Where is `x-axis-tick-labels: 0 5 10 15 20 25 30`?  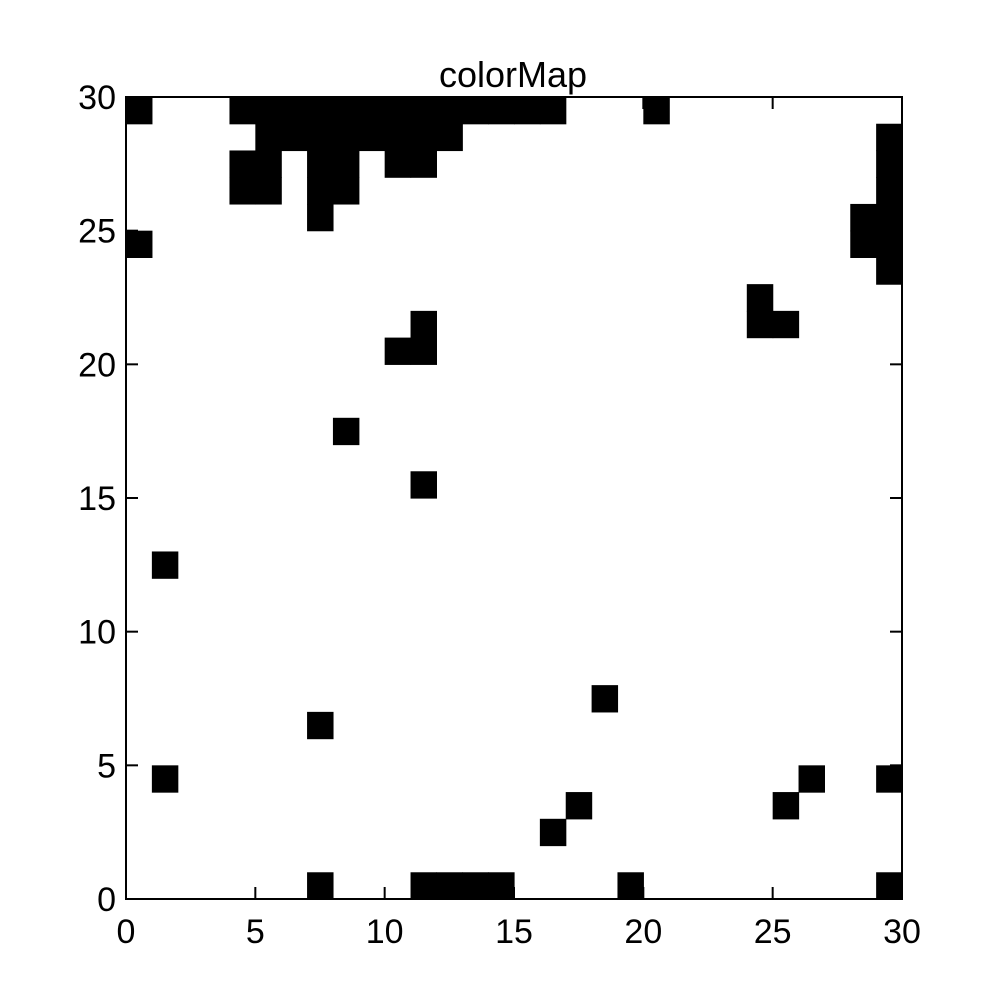
x-axis-tick-labels: 0 5 10 15 20 25 30 is located at coordinates (519, 932).